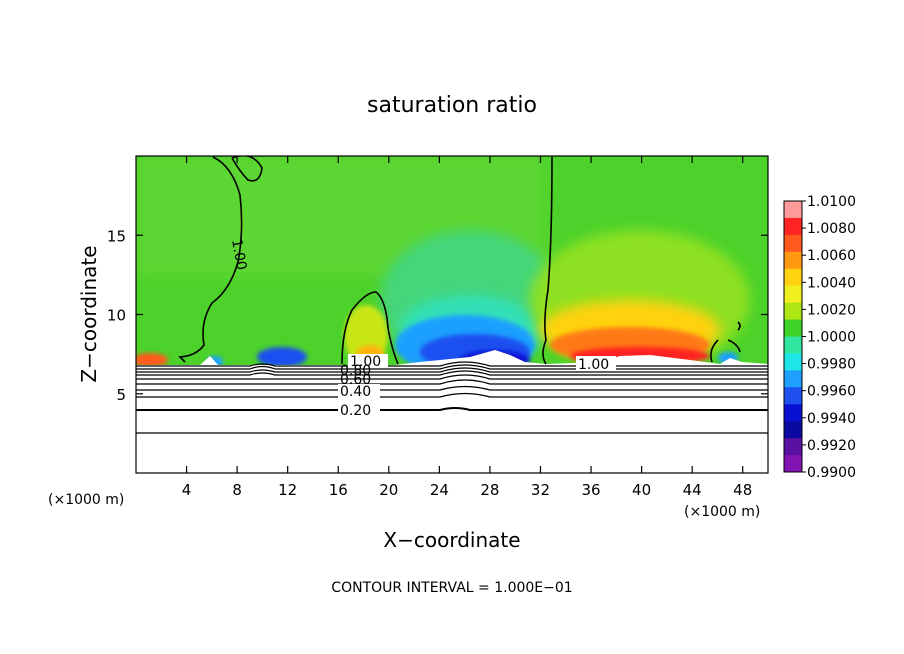 This screenshot has width=904, height=654. Describe the element at coordinates (831, 229) in the screenshot. I see `colorbar-label: 1.0080` at that location.